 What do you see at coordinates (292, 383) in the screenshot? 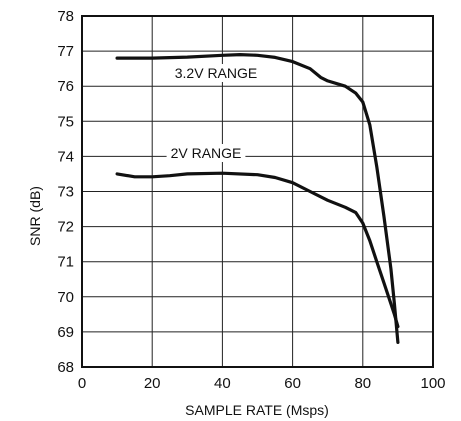
I see `x-tick-label: 60` at bounding box center [292, 383].